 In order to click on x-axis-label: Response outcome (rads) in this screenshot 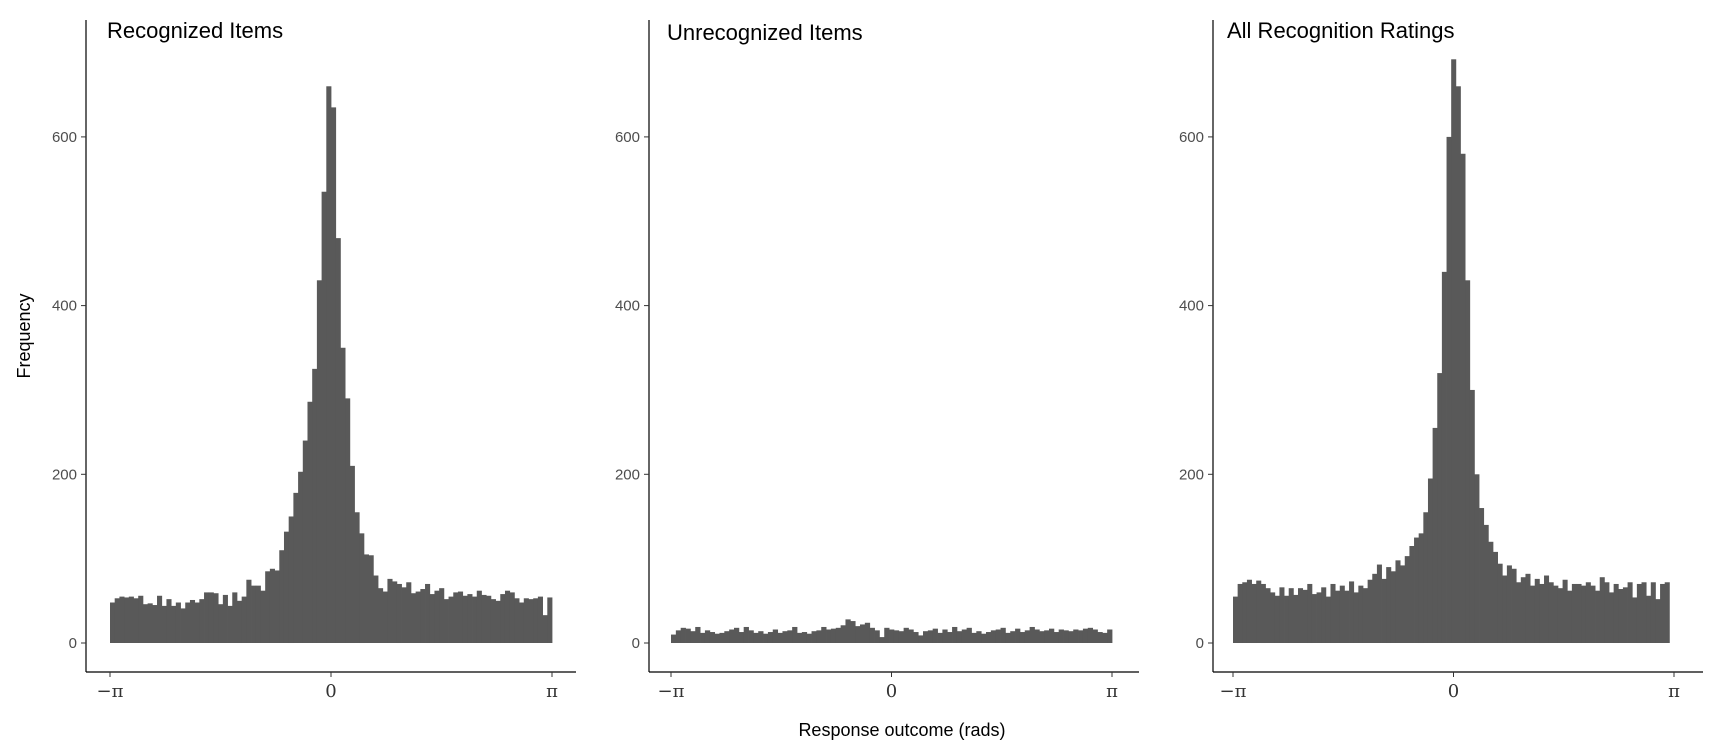, I will do `click(901, 730)`.